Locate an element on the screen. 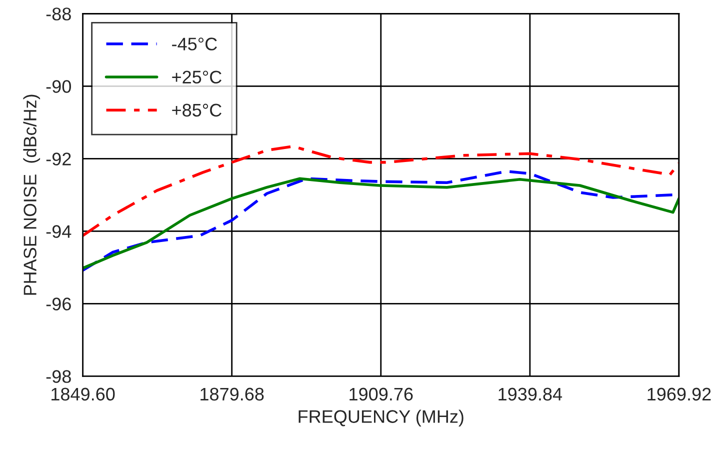  legend-label: +85°C is located at coordinates (197, 110).